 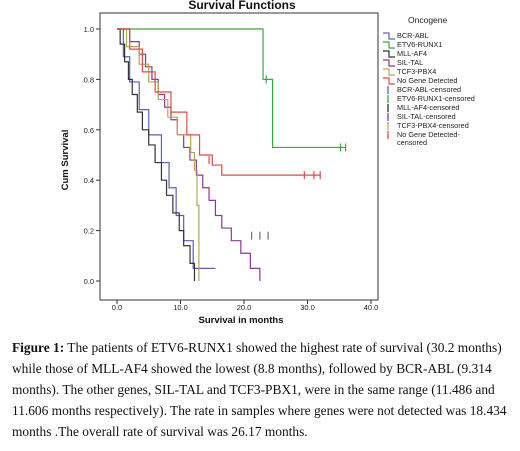 I want to click on x-tick-label: 20.0, so click(x=244, y=307).